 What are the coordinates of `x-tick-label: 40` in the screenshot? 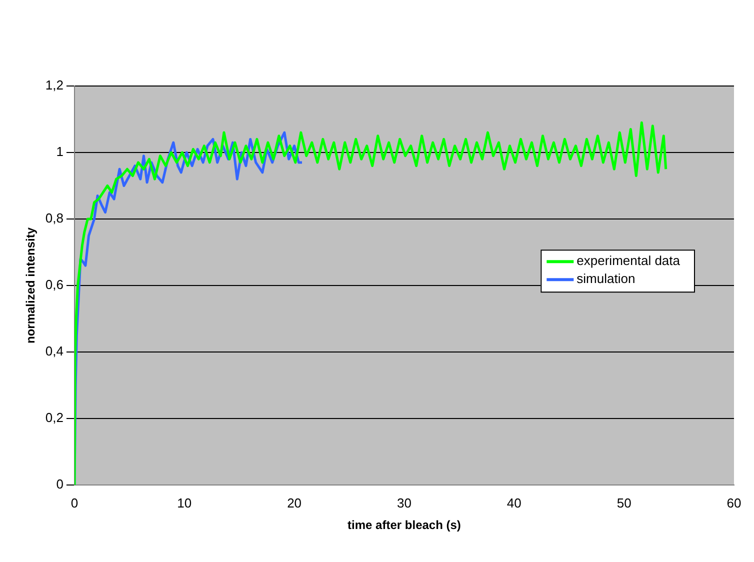 It's located at (514, 502).